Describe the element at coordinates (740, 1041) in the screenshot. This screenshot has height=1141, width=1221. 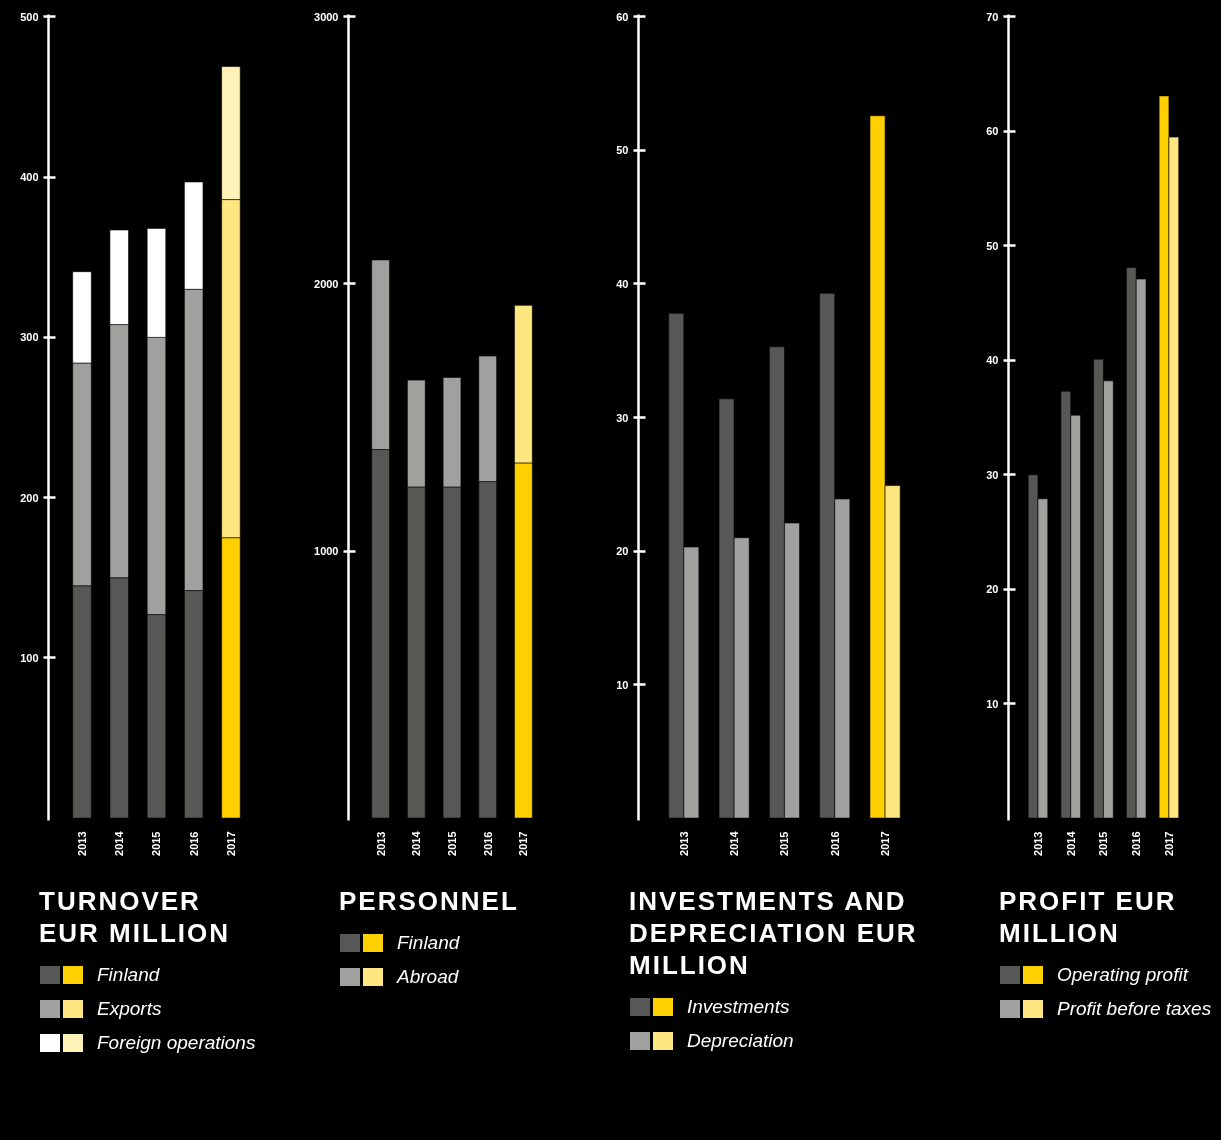
I see `legend-label: Depreciation` at that location.